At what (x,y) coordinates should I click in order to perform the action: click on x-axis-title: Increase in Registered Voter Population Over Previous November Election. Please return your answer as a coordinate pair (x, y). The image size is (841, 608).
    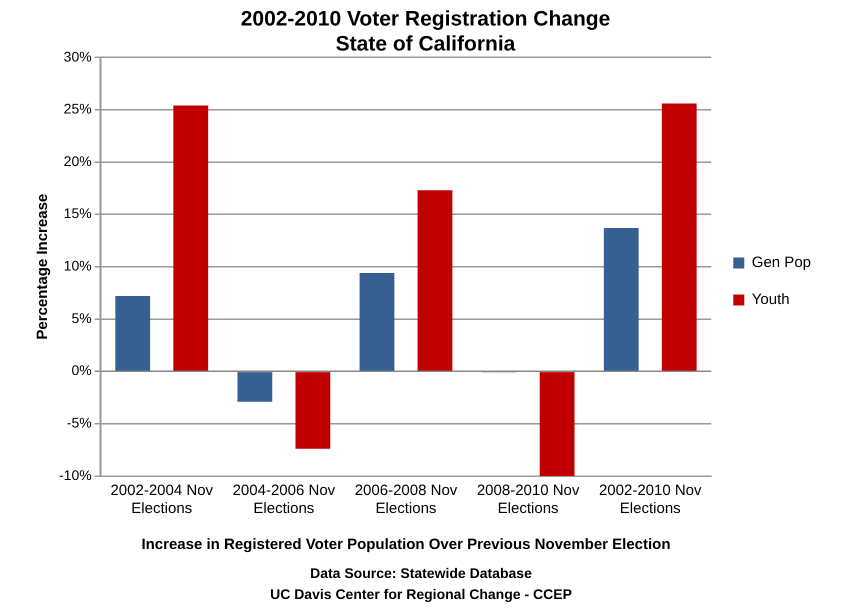
    Looking at the image, I should click on (406, 545).